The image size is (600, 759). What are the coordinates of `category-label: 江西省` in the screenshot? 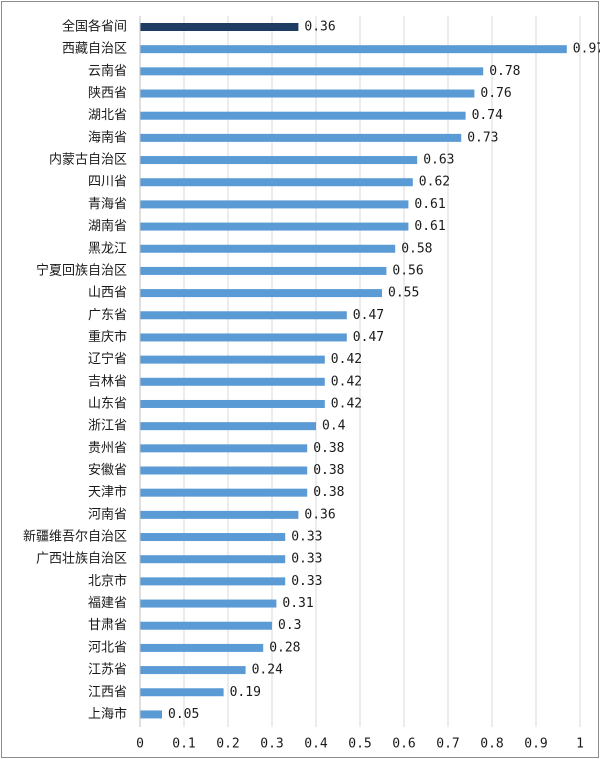 It's located at (107, 692).